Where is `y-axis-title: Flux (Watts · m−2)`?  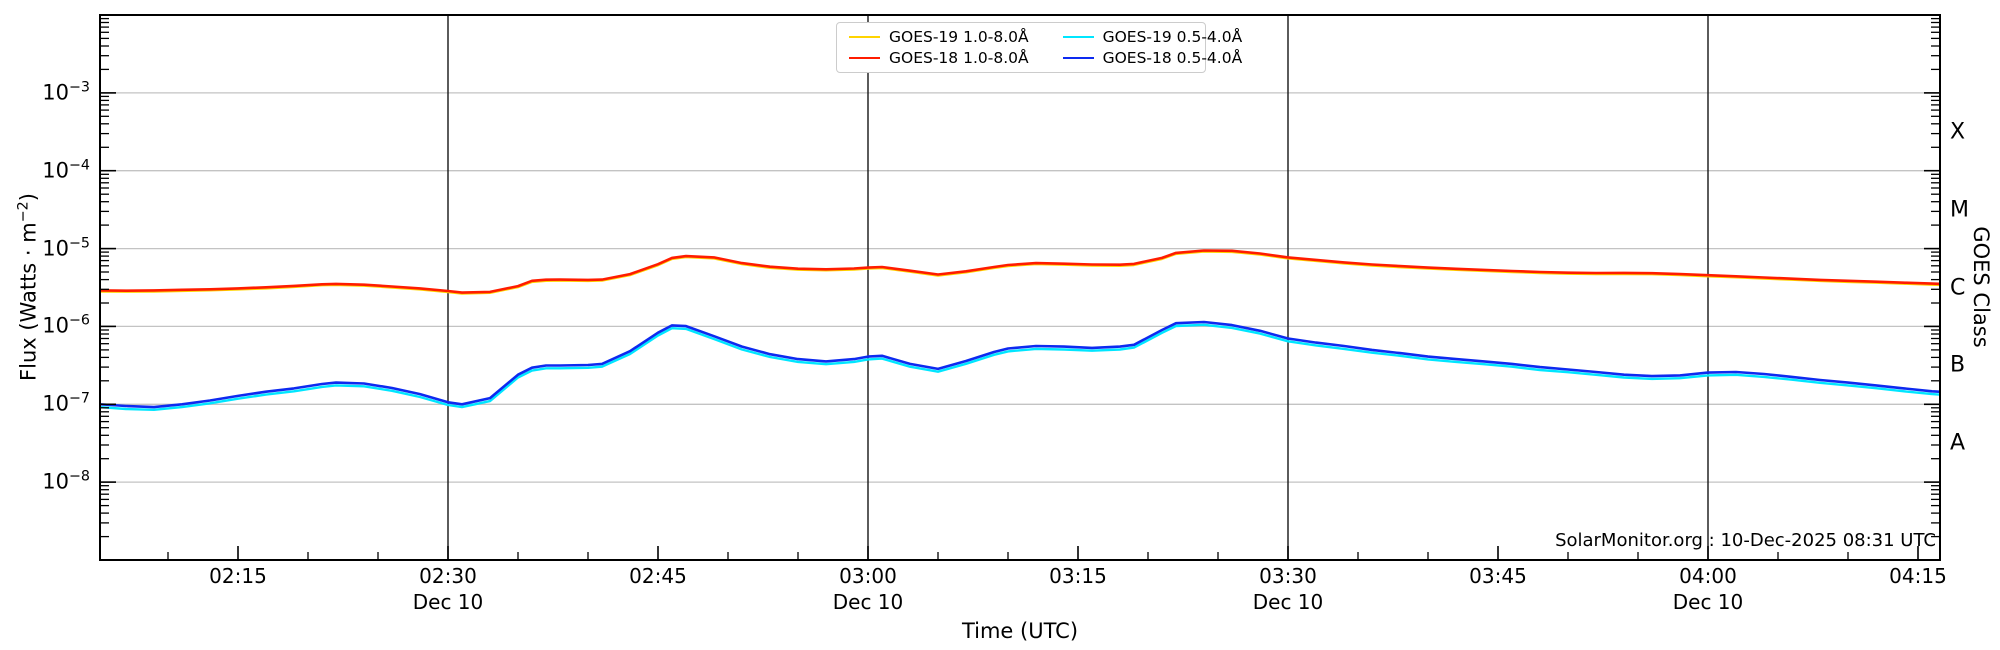 y-axis-title: Flux (Watts · m−2) is located at coordinates (28, 287).